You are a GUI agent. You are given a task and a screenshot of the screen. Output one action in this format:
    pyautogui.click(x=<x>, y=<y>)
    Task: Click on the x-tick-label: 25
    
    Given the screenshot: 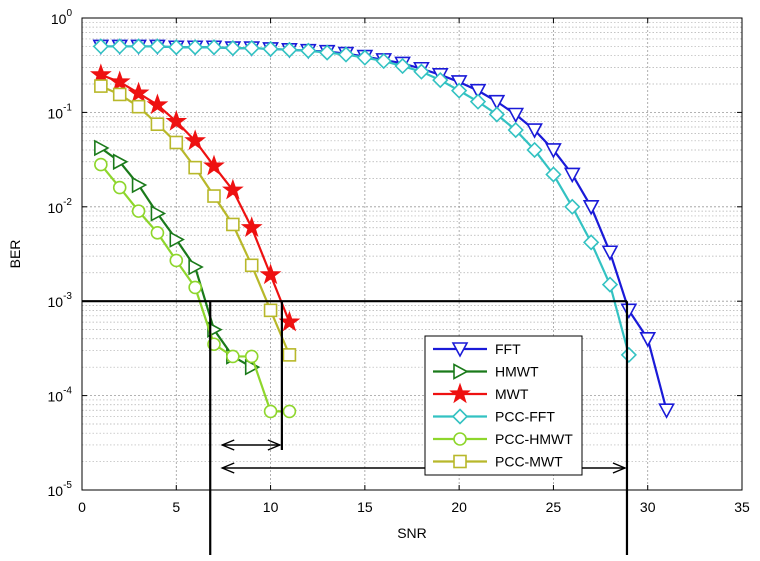 What is the action you would take?
    pyautogui.click(x=554, y=507)
    